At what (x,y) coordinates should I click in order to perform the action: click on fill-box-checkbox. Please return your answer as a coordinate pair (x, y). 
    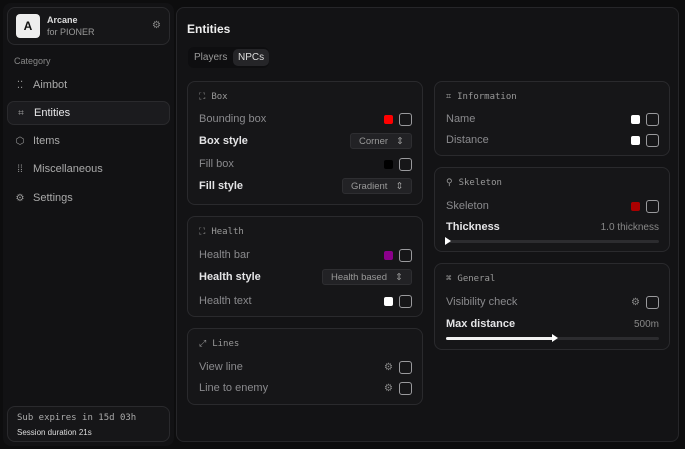
    Looking at the image, I should click on (405, 164).